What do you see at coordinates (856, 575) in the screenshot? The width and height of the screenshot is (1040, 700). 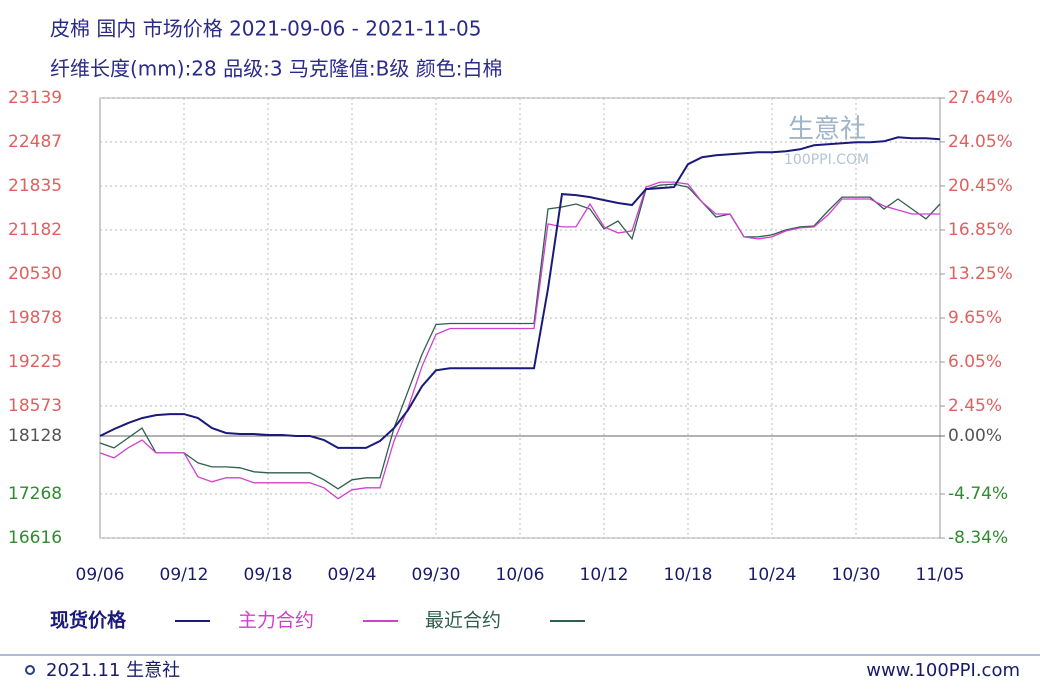 I see `x-tick-label: 10/30` at bounding box center [856, 575].